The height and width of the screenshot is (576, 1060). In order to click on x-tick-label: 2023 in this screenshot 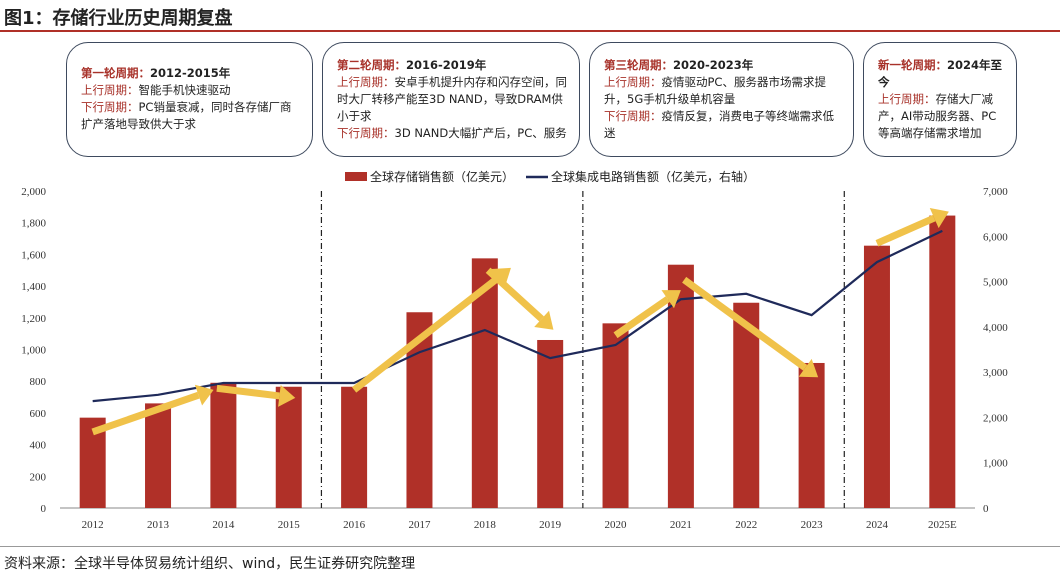, I will do `click(812, 525)`.